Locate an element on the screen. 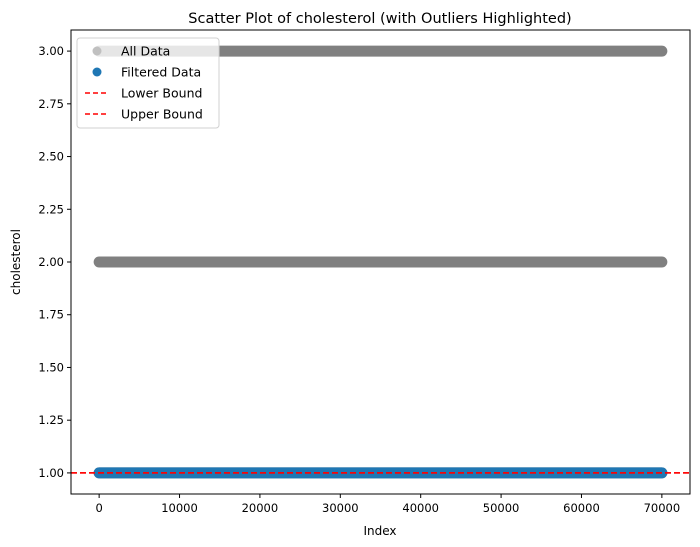 The height and width of the screenshot is (547, 700). x-tick-label: 50000 is located at coordinates (501, 508).